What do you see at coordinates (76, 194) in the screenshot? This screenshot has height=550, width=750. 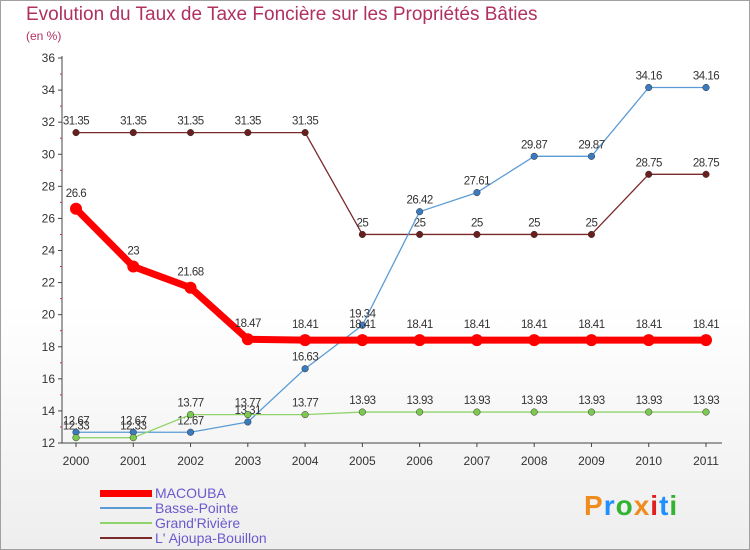 I see `data-label: 26.6` at bounding box center [76, 194].